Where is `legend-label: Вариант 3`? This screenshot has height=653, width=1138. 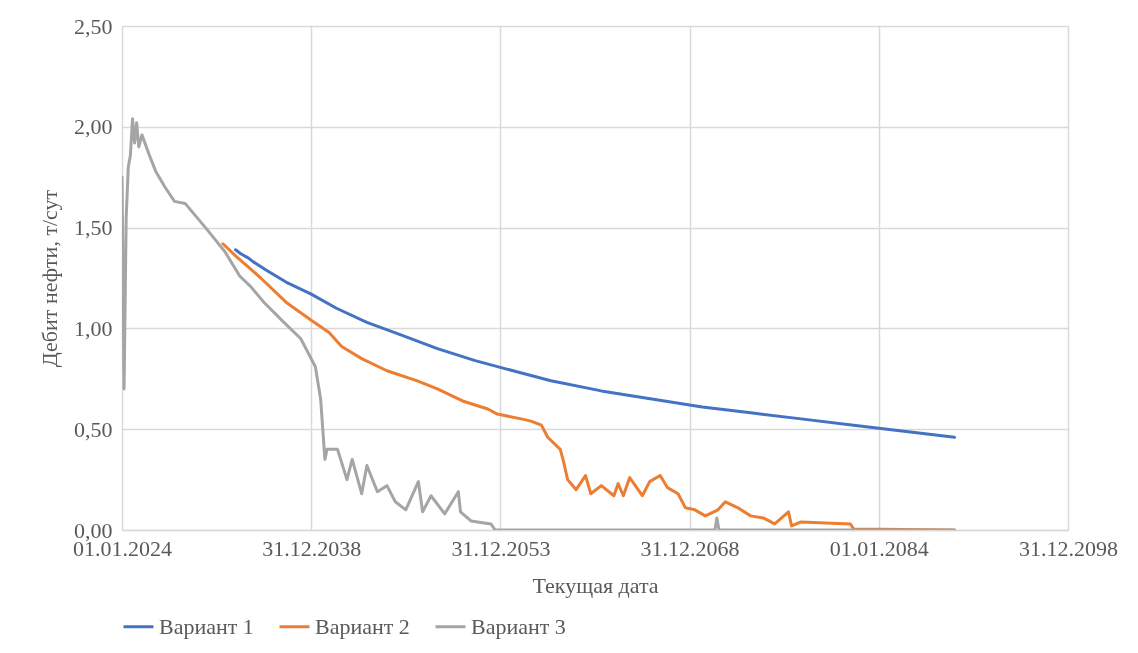 legend-label: Вариант 3 is located at coordinates (518, 626).